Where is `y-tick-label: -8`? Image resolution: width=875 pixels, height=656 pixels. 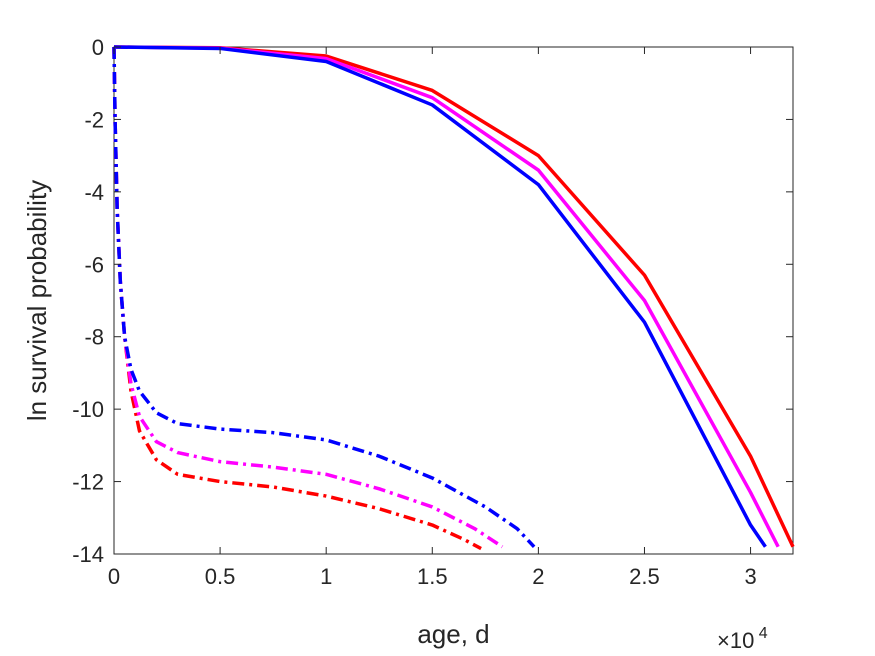
y-tick-label: -8 is located at coordinates (94, 337).